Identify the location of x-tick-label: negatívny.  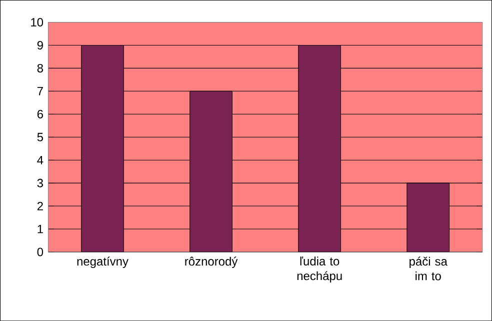
(102, 262).